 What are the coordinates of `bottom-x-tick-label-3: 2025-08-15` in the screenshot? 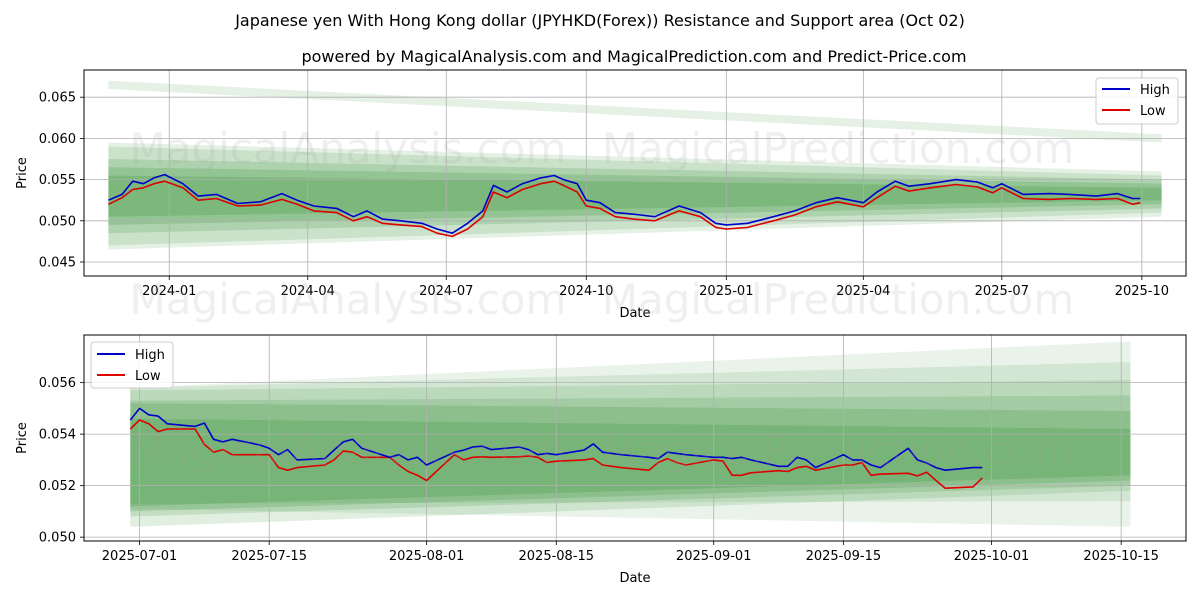 It's located at (557, 556).